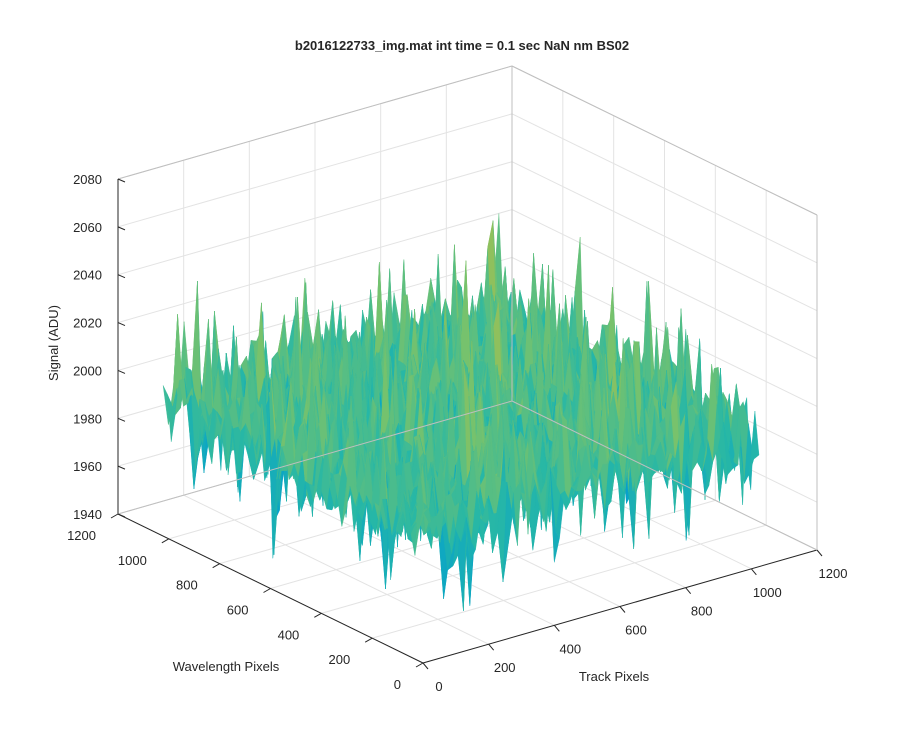 The height and width of the screenshot is (750, 900). Describe the element at coordinates (570, 648) in the screenshot. I see `x-tick-label: 400` at that location.